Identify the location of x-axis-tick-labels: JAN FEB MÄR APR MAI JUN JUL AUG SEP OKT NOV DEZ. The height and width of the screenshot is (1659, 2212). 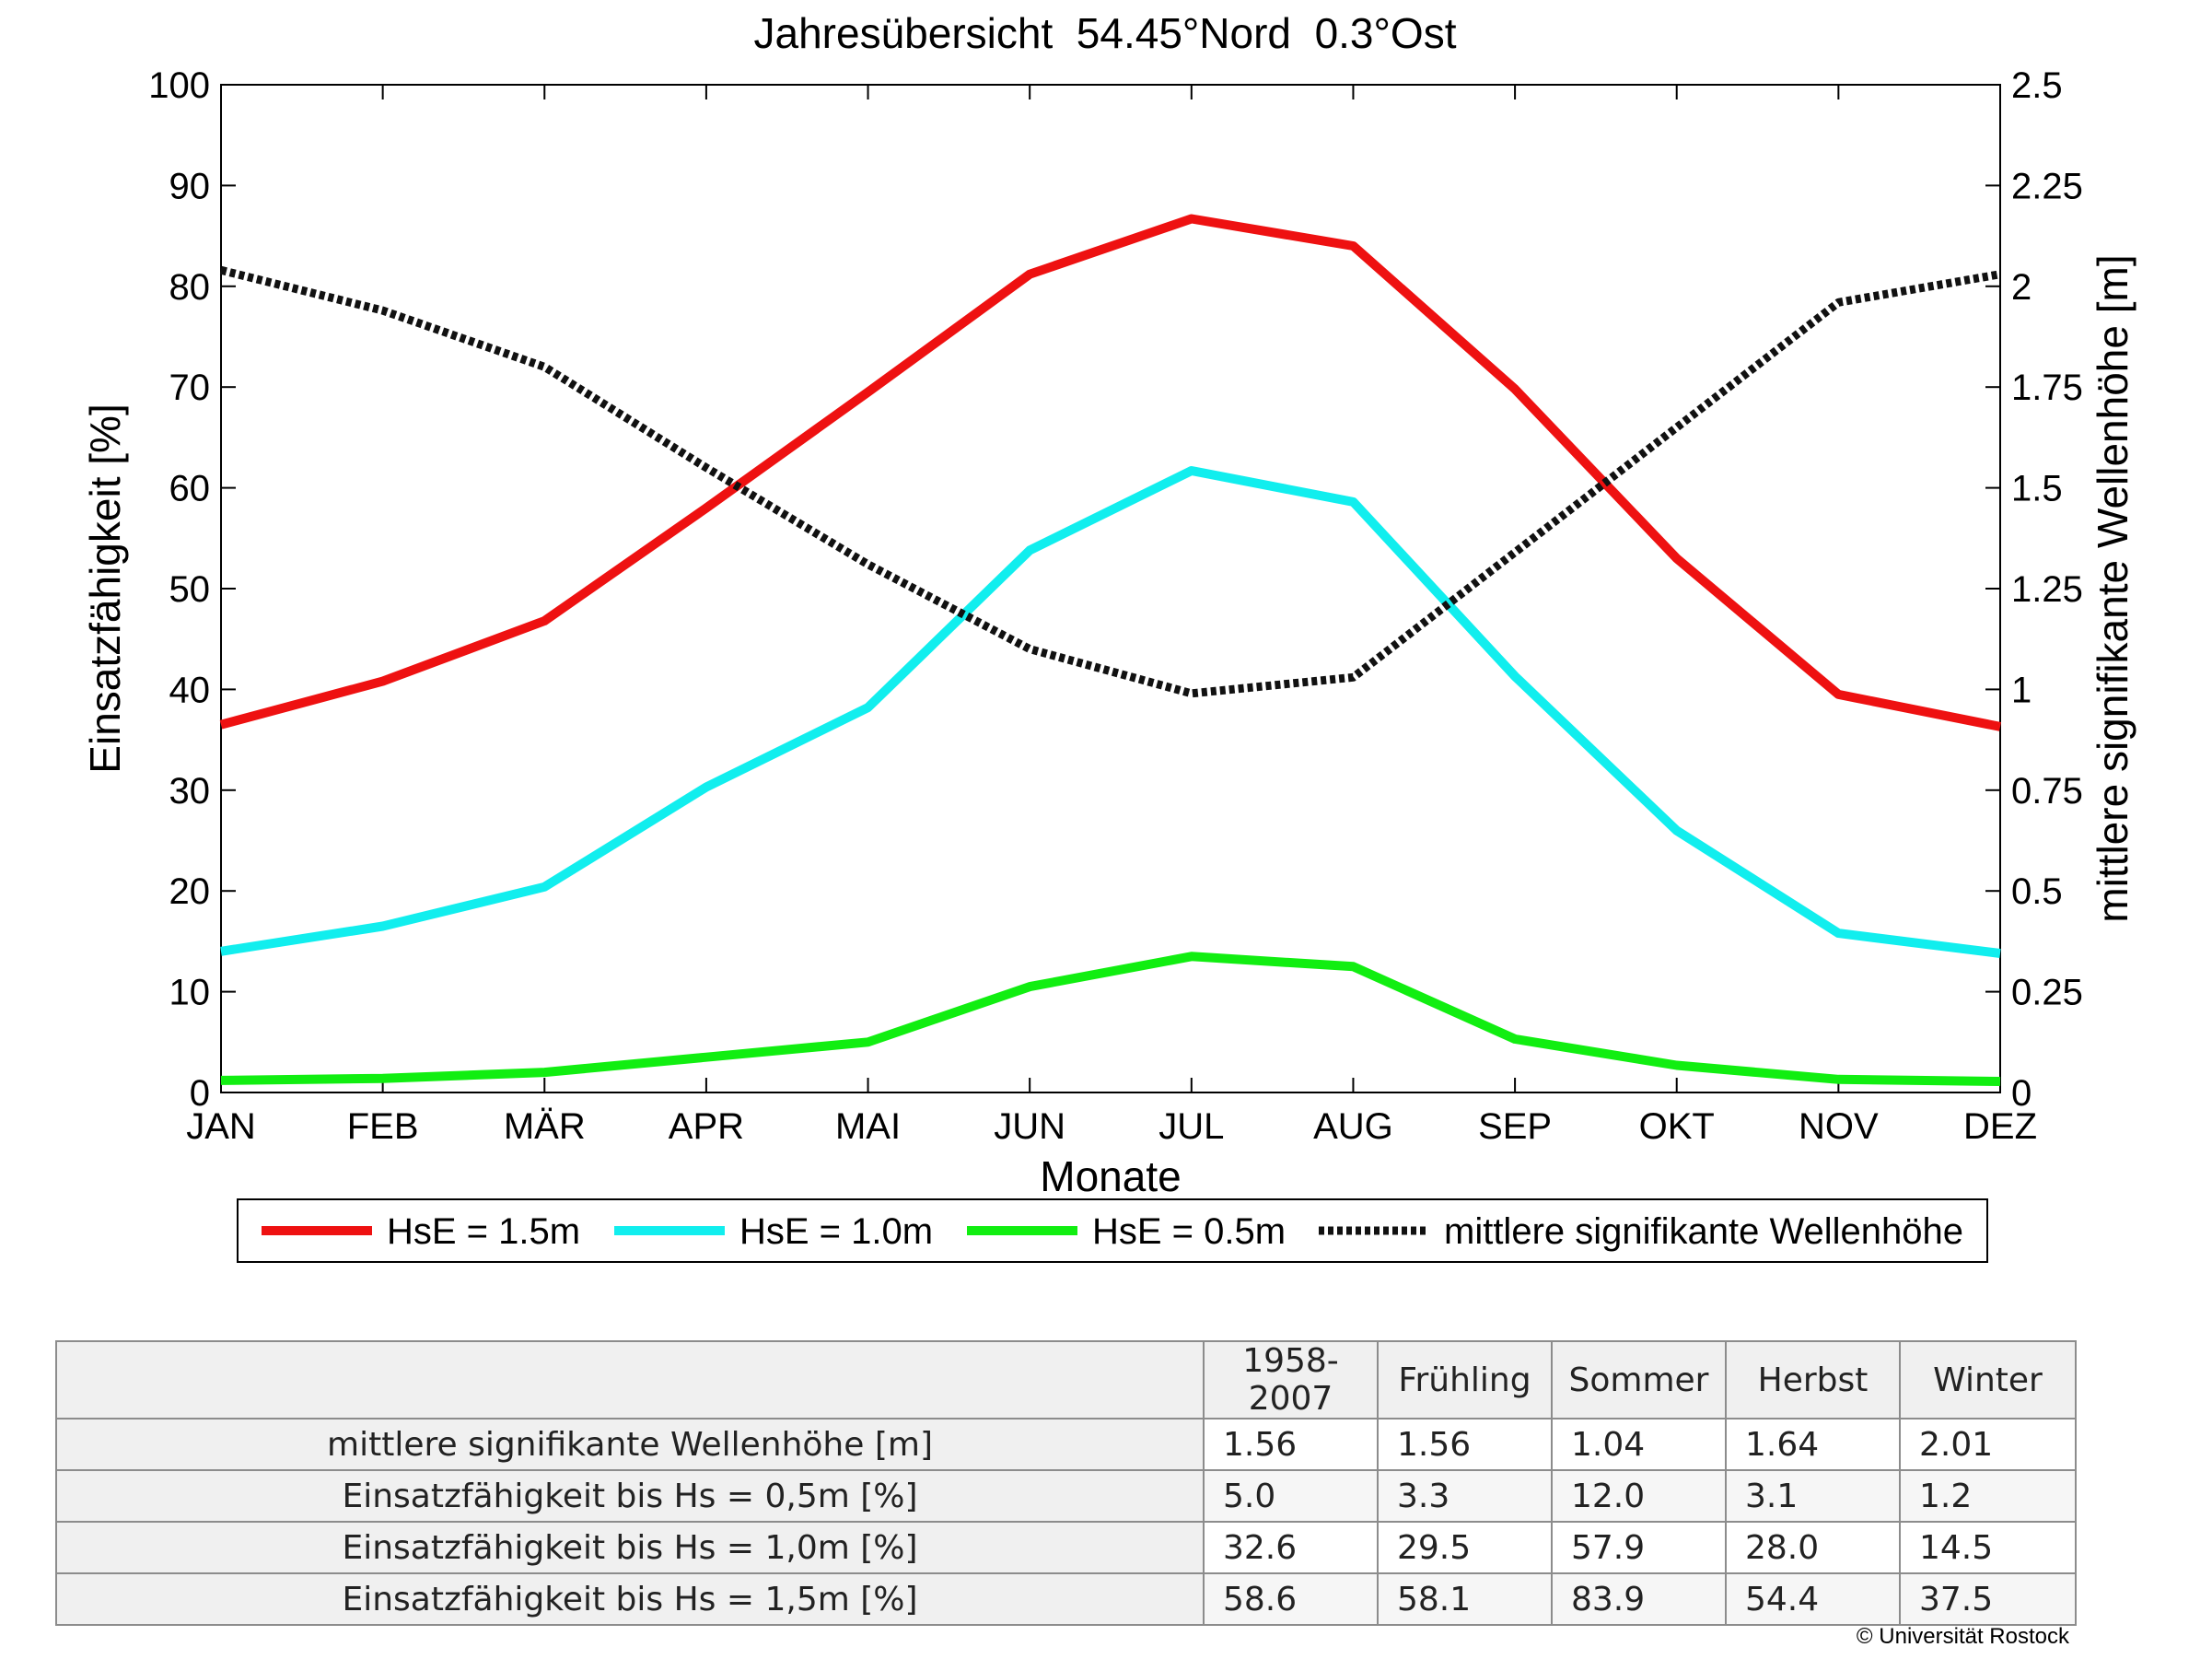
(1111, 1126).